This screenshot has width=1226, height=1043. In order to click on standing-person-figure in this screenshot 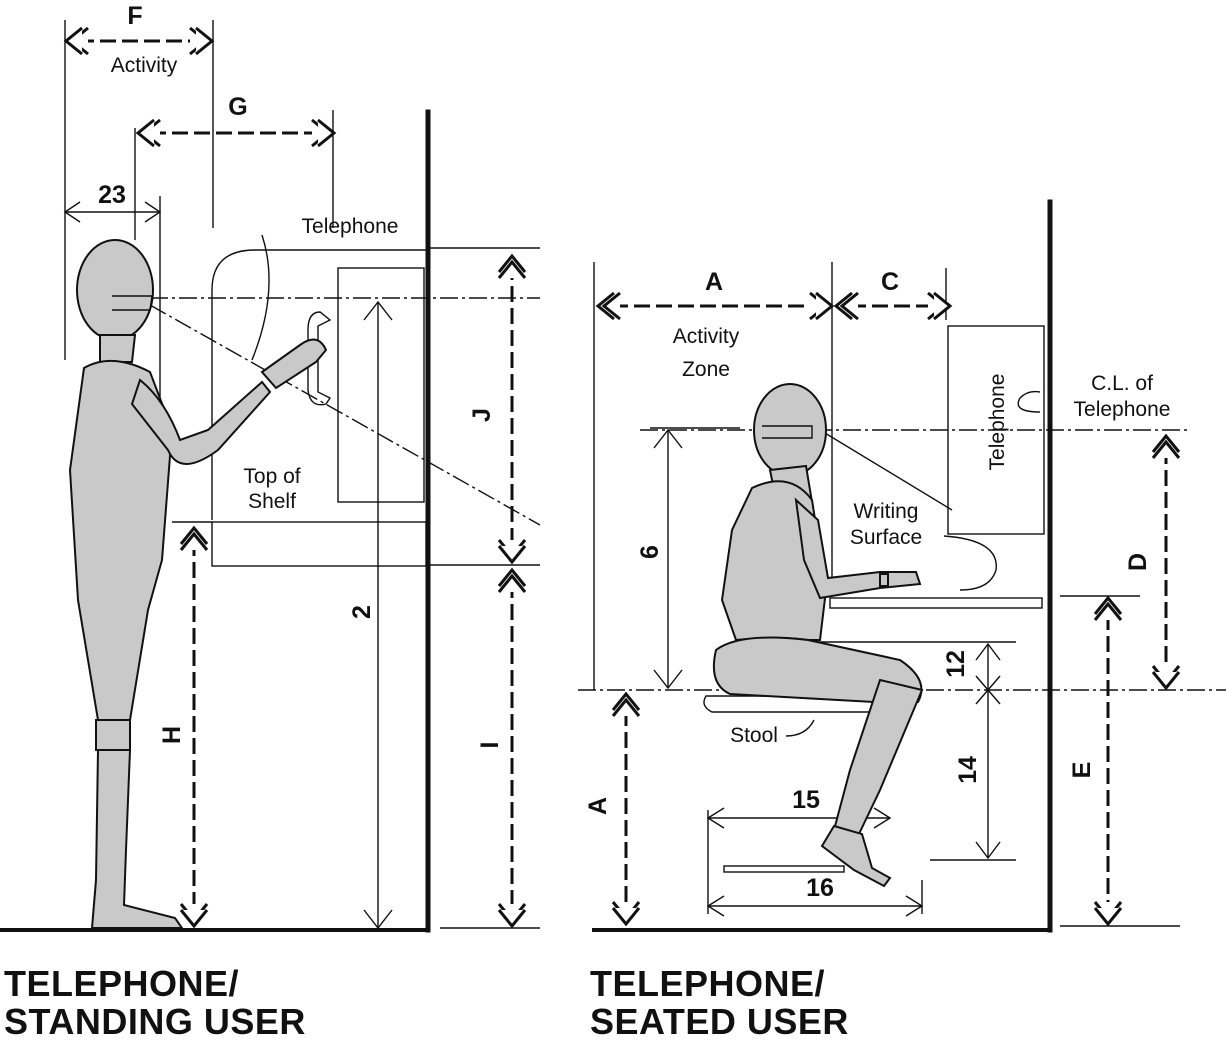, I will do `click(198, 584)`.